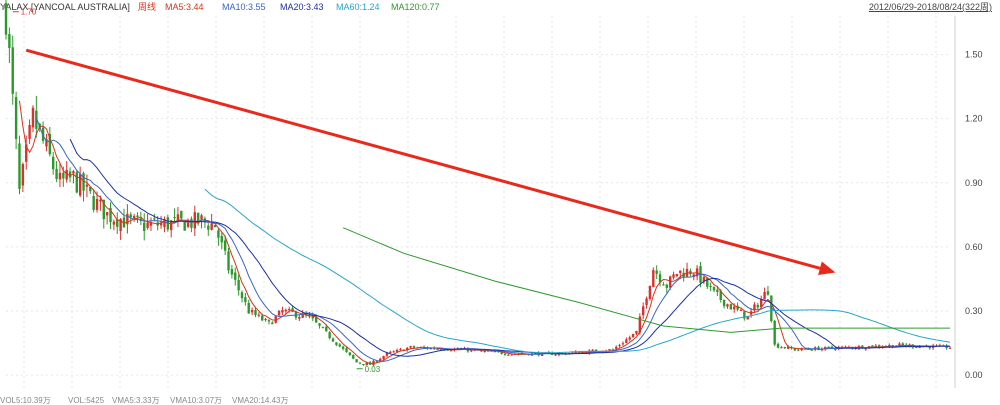 The image size is (1000, 405). I want to click on period-label: 周线, so click(147, 7).